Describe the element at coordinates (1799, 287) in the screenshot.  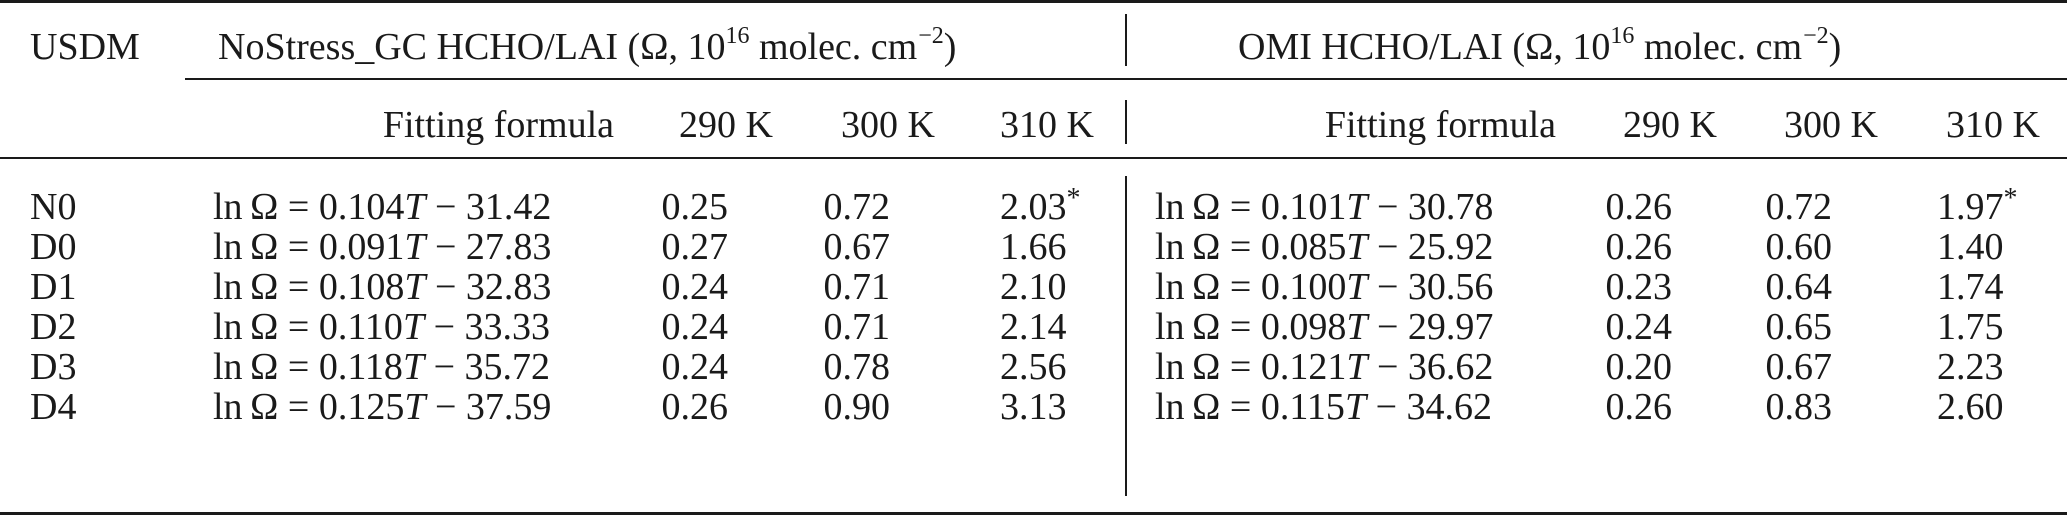
I see `value-v300-right: 0.64` at that location.